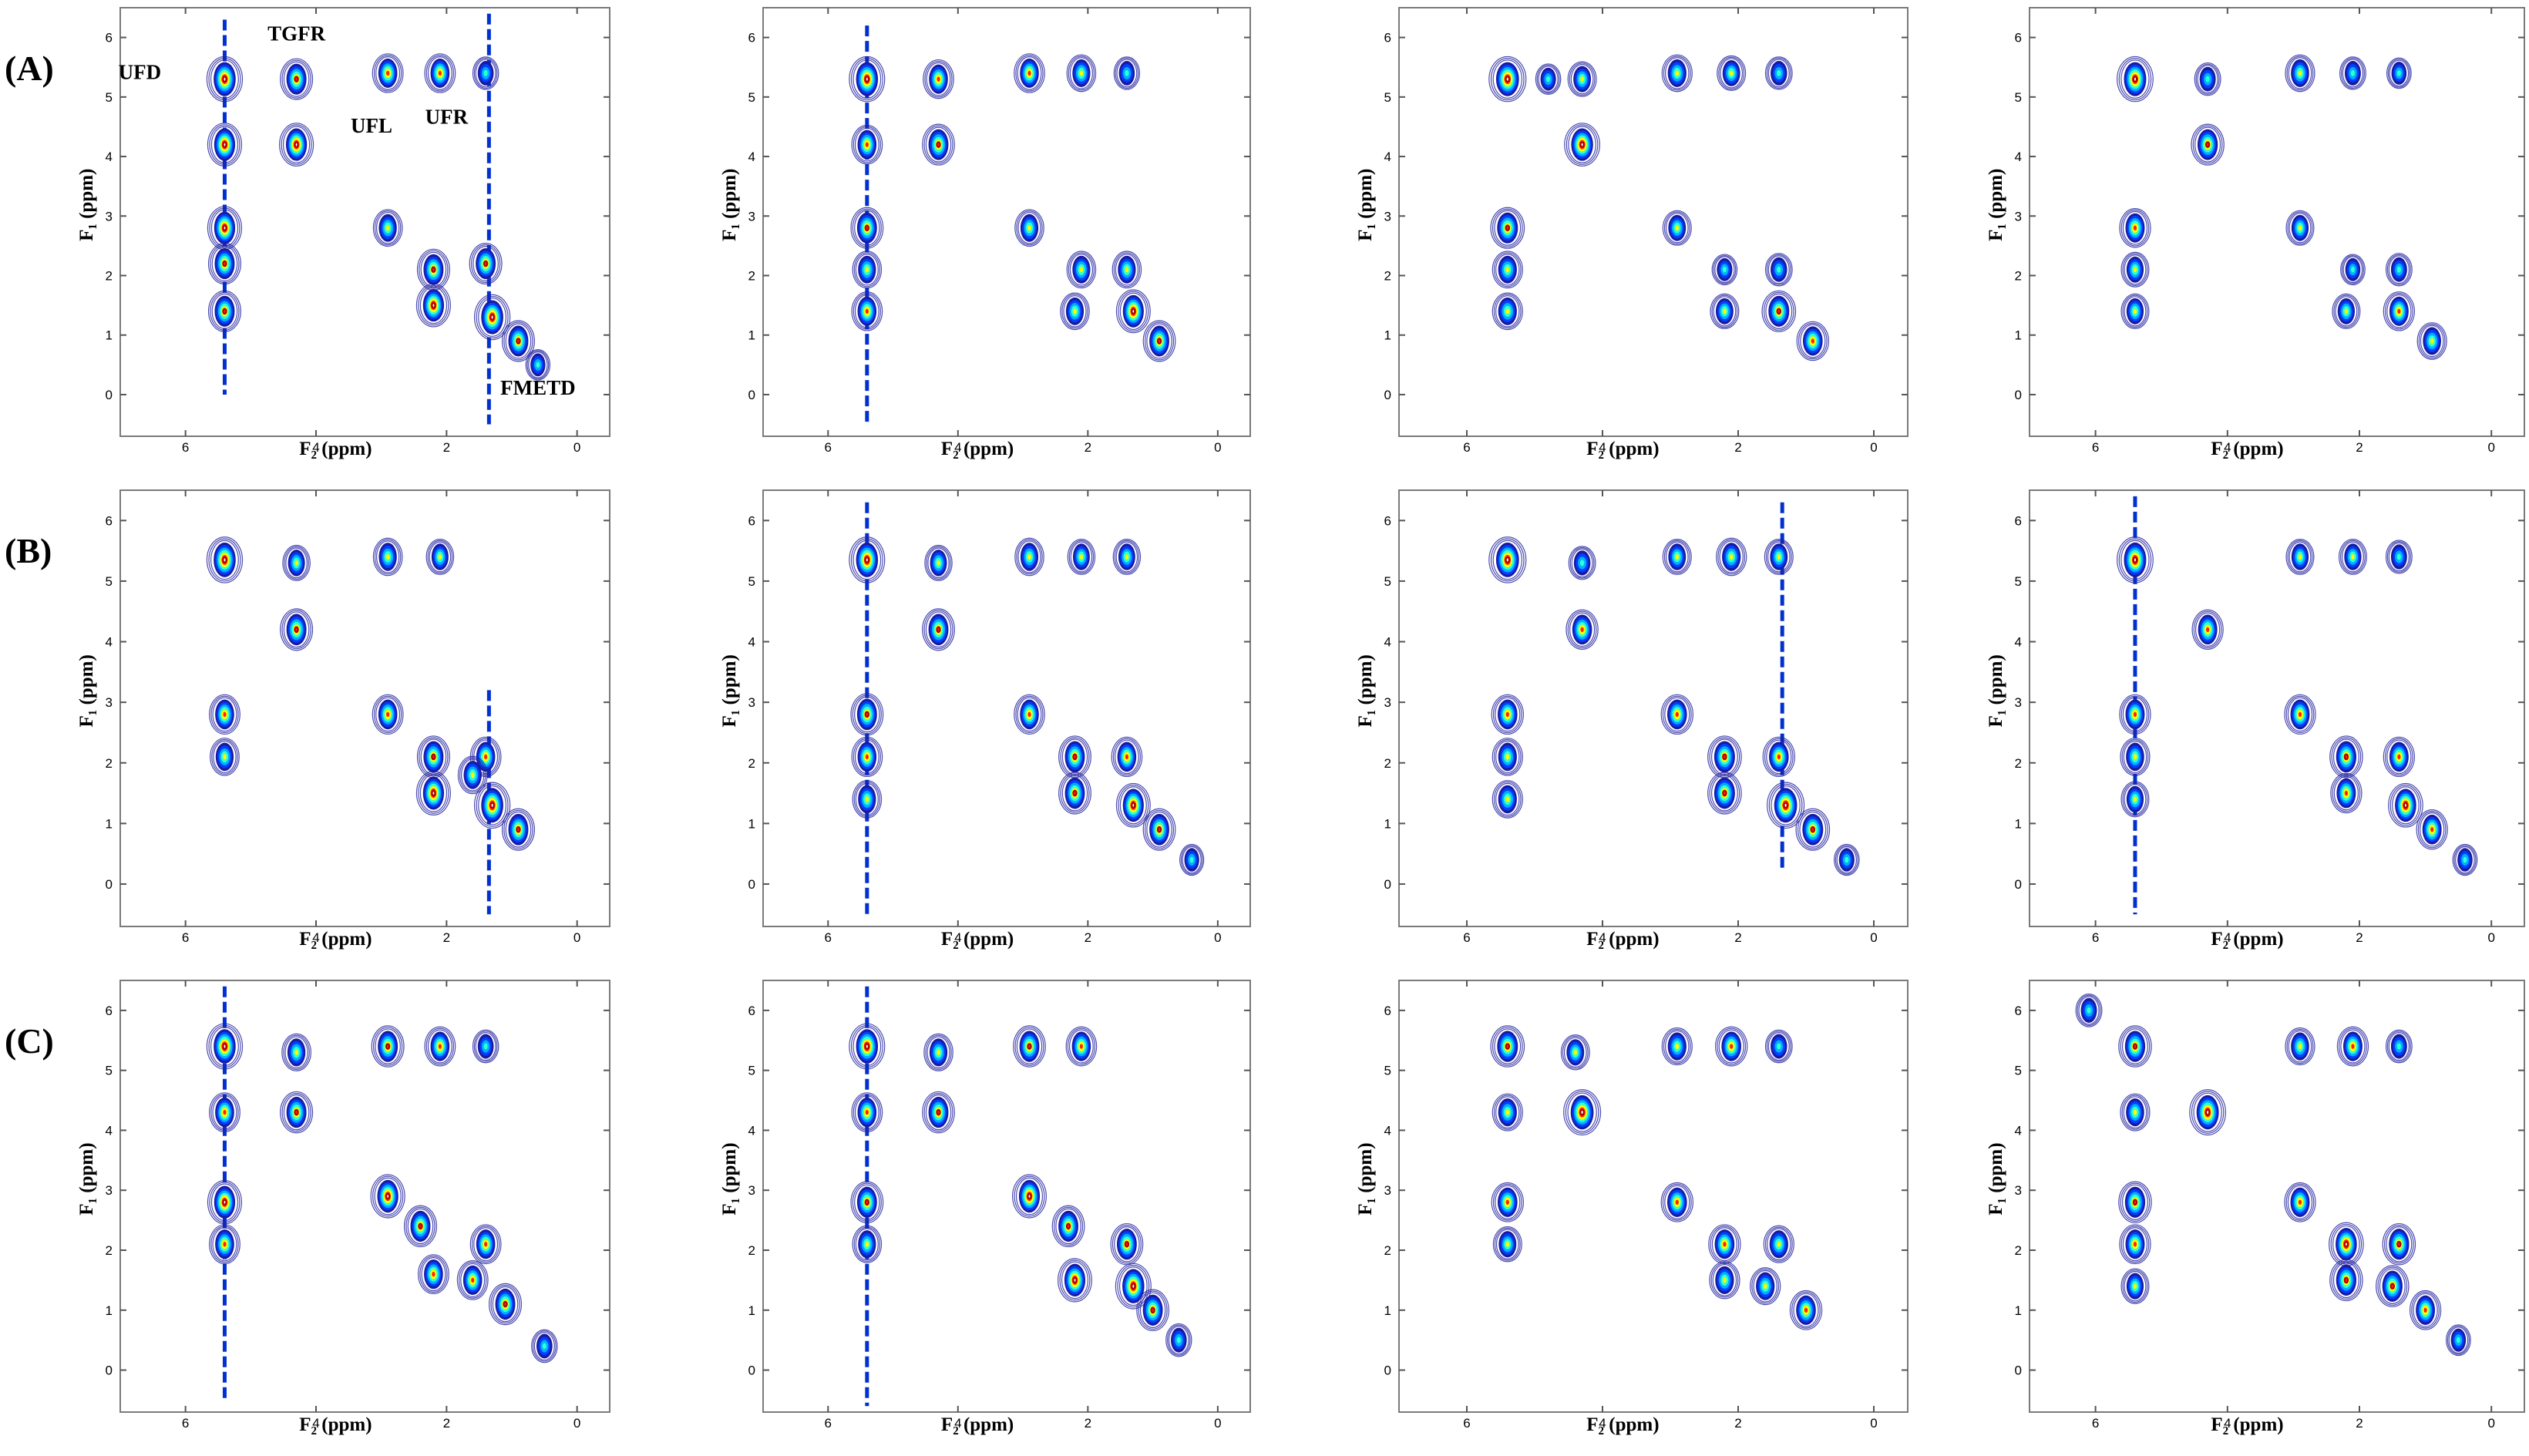 This screenshot has height=1456, width=2529. What do you see at coordinates (140, 72) in the screenshot?
I see `annotation-ufd: UFD` at bounding box center [140, 72].